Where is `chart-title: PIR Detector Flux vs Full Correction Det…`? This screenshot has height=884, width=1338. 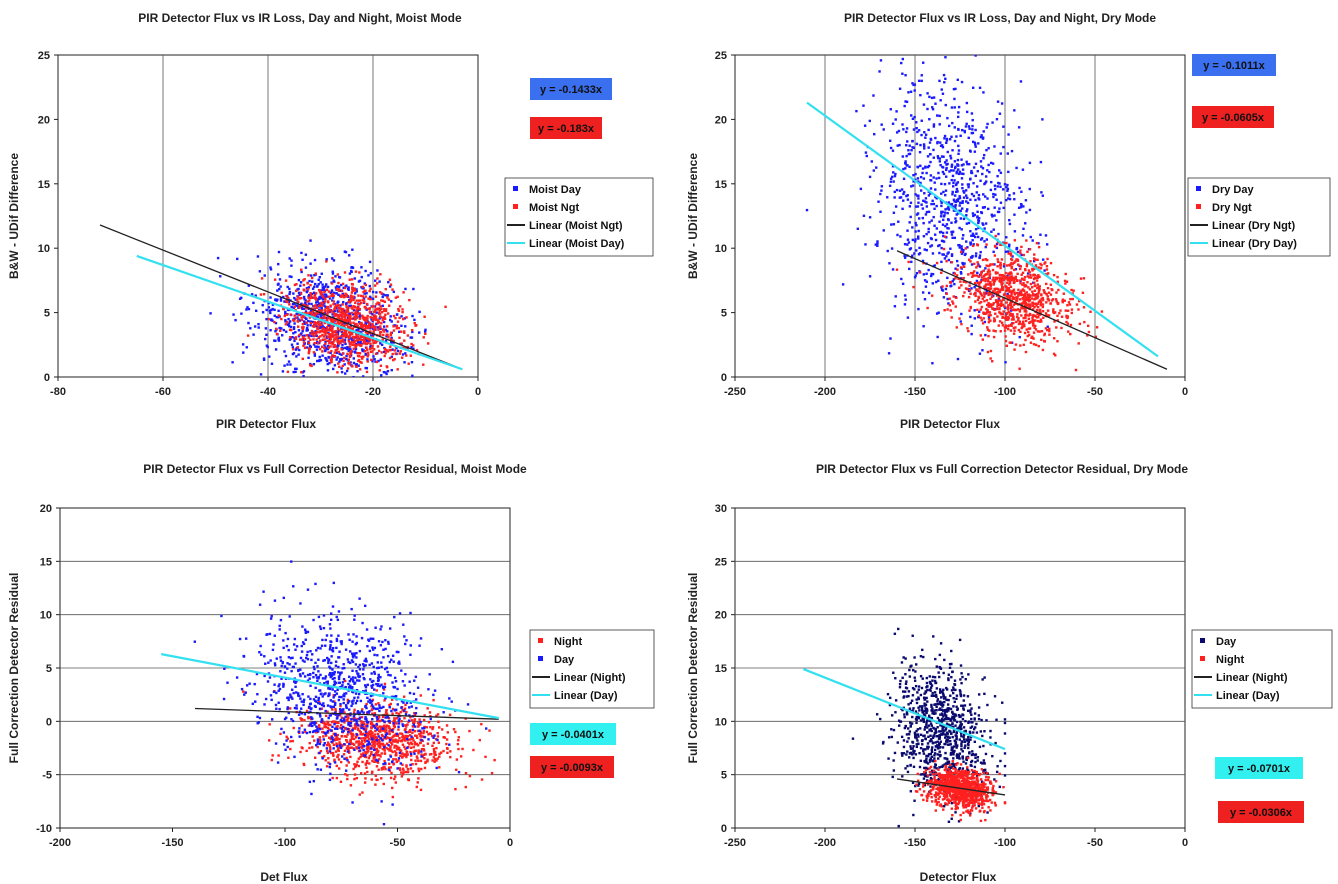 chart-title: PIR Detector Flux vs Full Correction Det… is located at coordinates (335, 469).